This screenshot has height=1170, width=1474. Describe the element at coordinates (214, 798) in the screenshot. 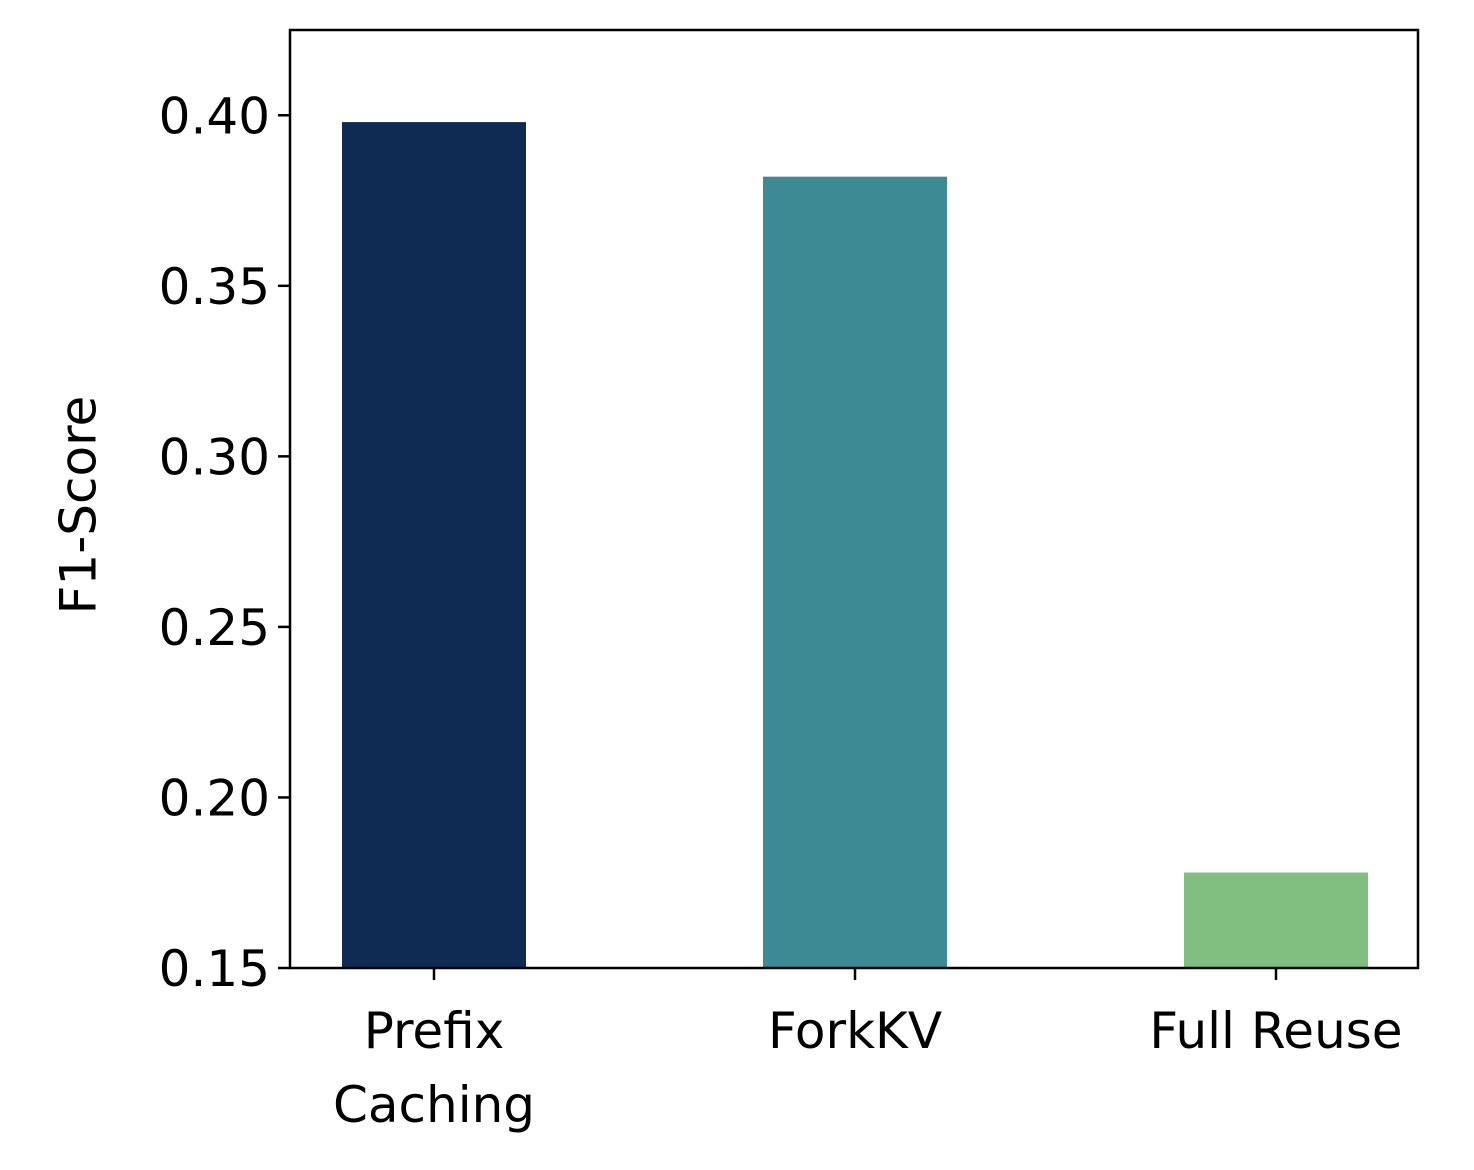

I see `y-tick-label: 0.20` at that location.